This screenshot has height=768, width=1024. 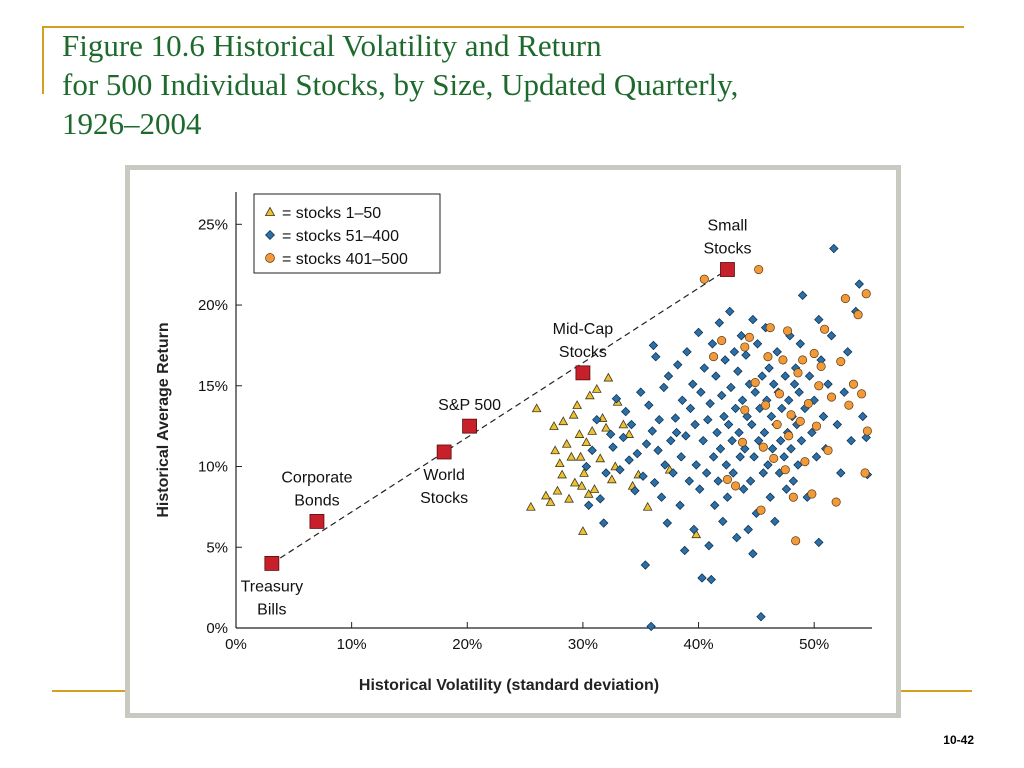 I want to click on x-tick-label: 40%, so click(x=699, y=644).